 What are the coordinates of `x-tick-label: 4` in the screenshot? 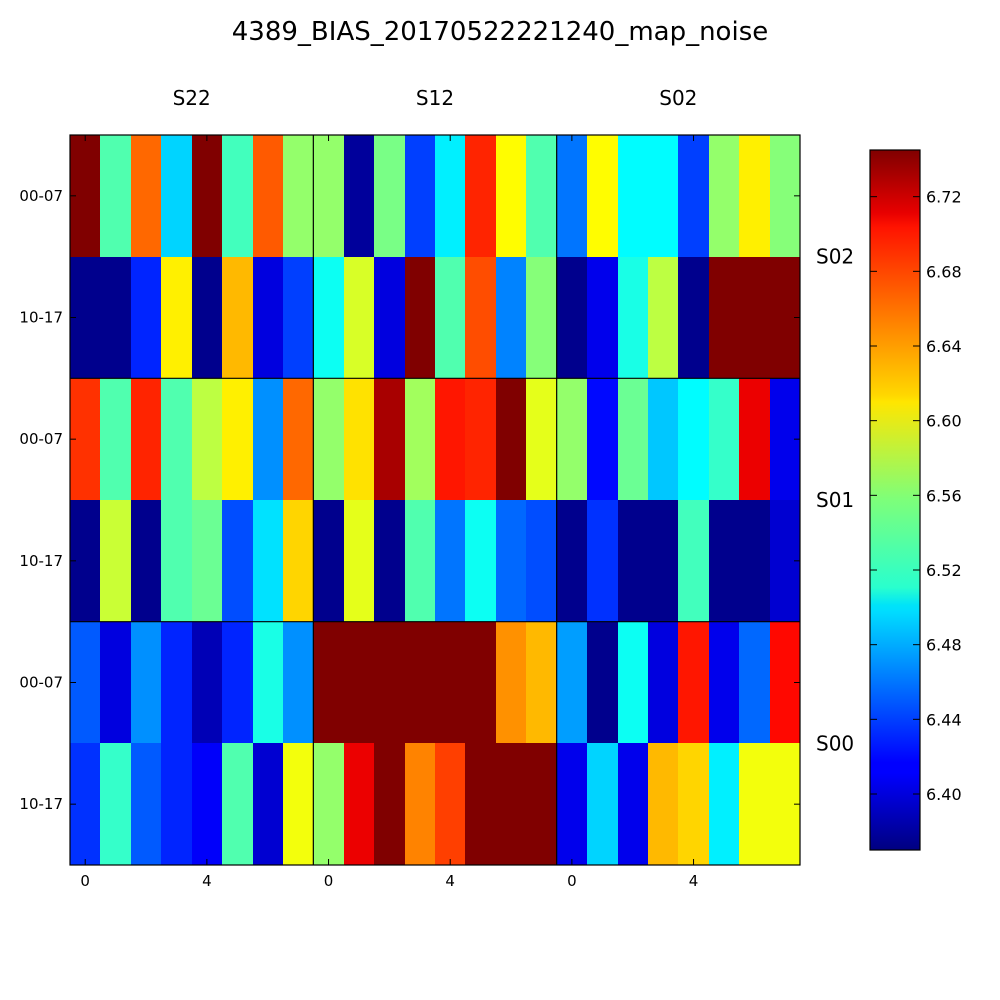 It's located at (450, 881).